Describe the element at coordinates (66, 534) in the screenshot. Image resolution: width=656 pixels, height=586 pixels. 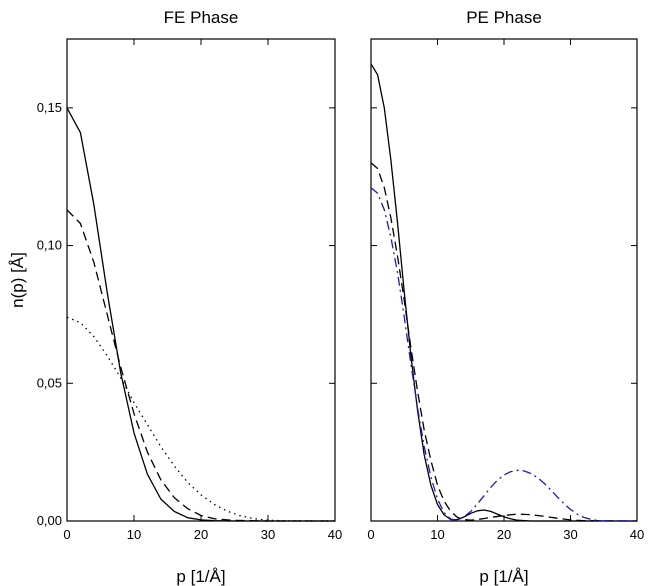
I see `fe-x-tick-label: 0` at that location.